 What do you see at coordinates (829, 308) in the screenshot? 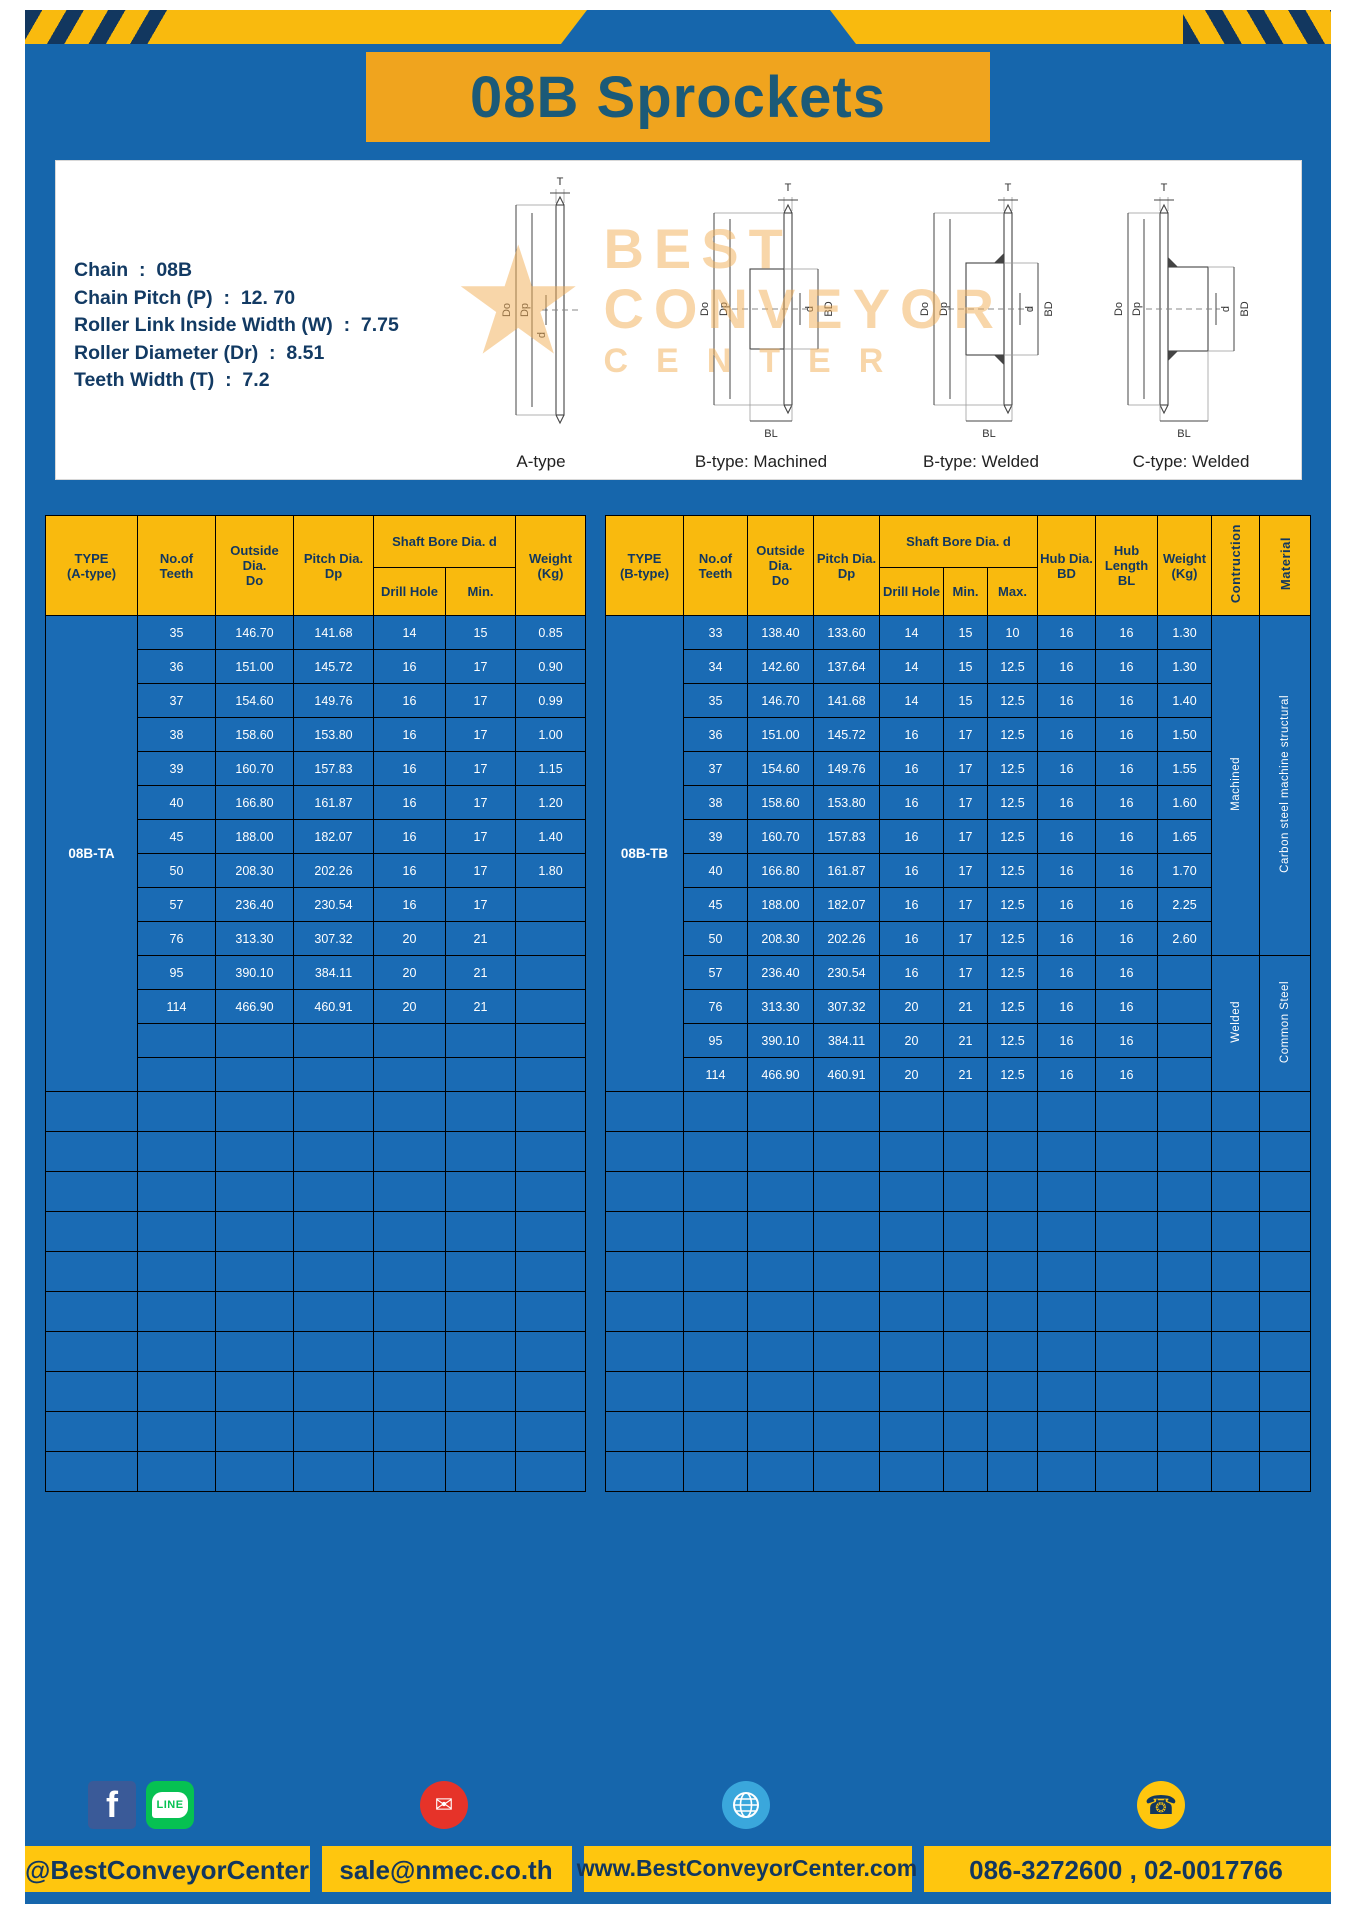
I see `svg-text: BD` at bounding box center [829, 308].